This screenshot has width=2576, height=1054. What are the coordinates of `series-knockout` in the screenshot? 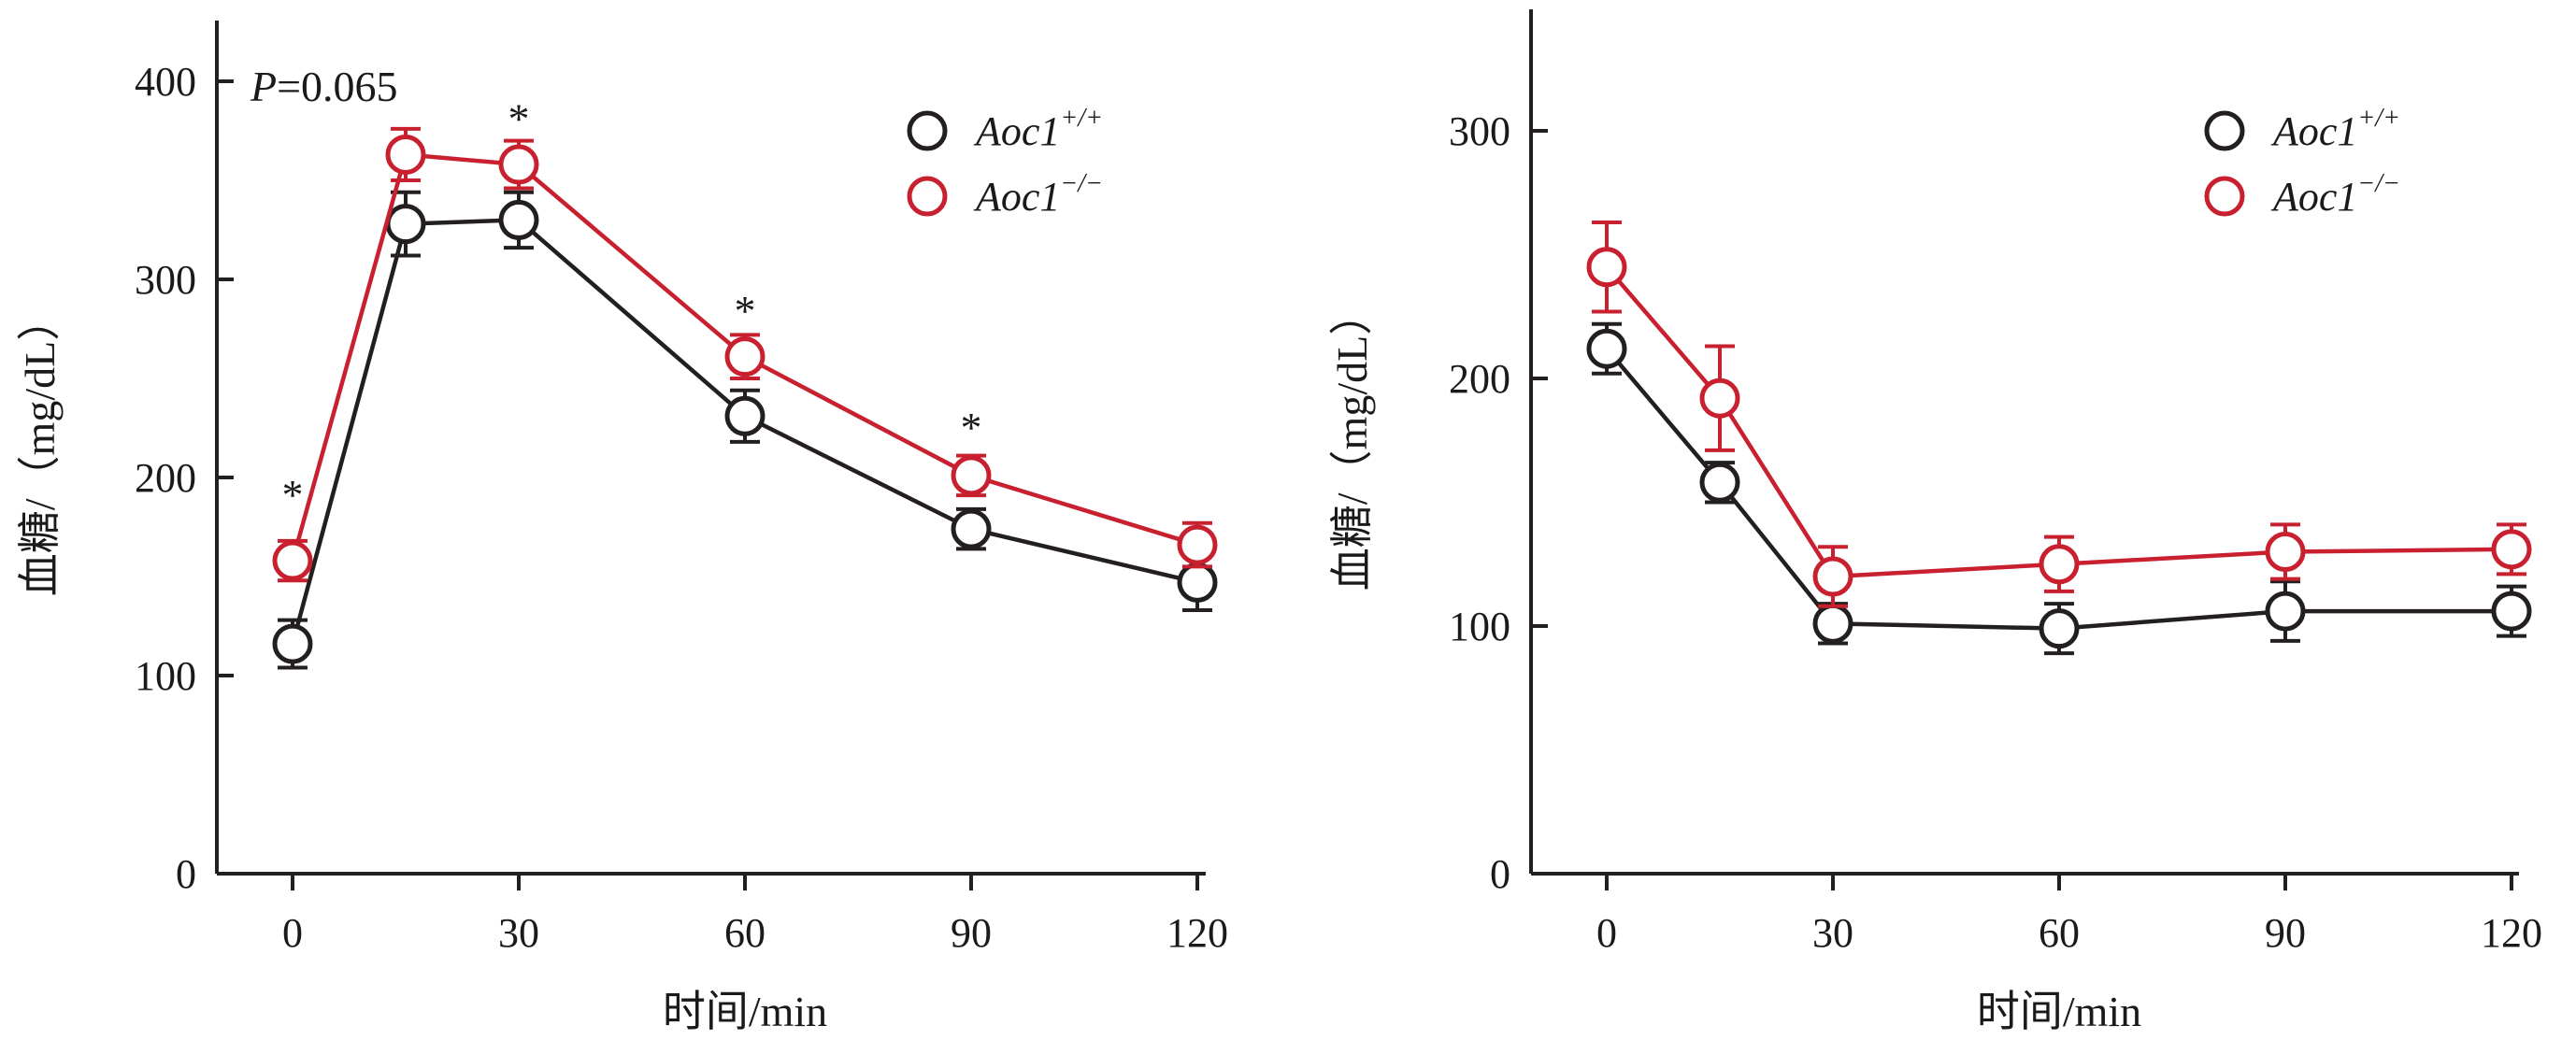 It's located at (2059, 415).